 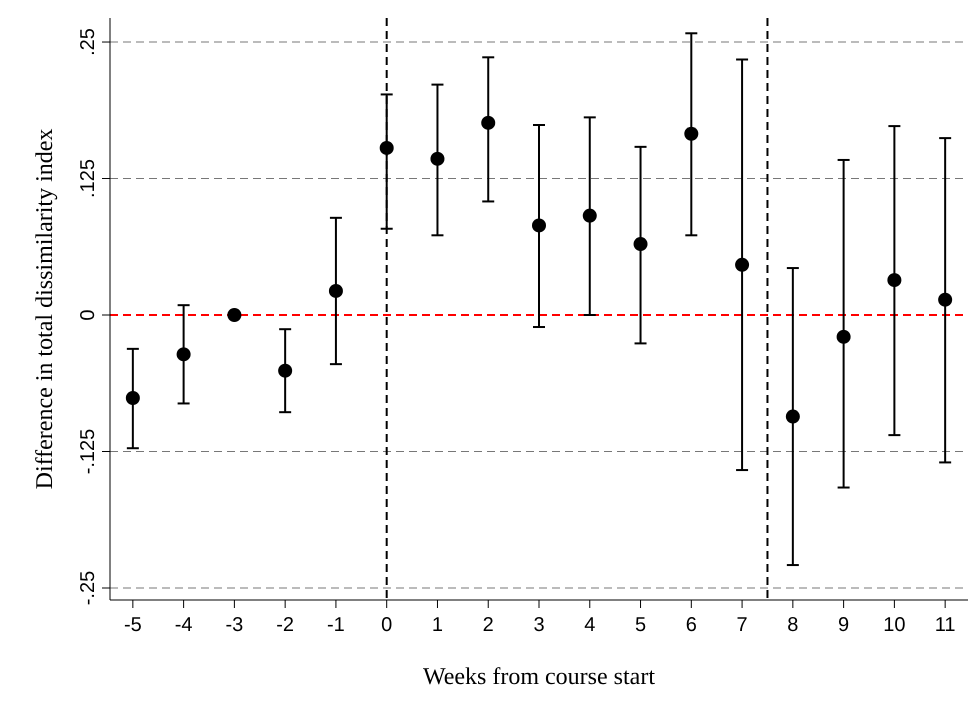 I want to click on y-tick-label: .25, so click(x=88, y=42).